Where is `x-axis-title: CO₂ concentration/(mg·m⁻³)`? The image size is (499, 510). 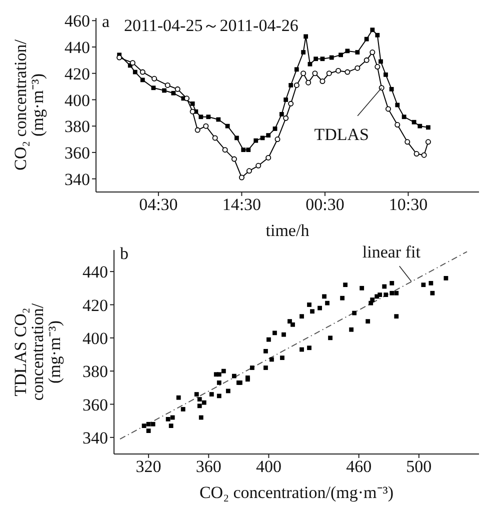
x-axis-title: CO₂ concentration/(mg·m⁻³) is located at coordinates (296, 492).